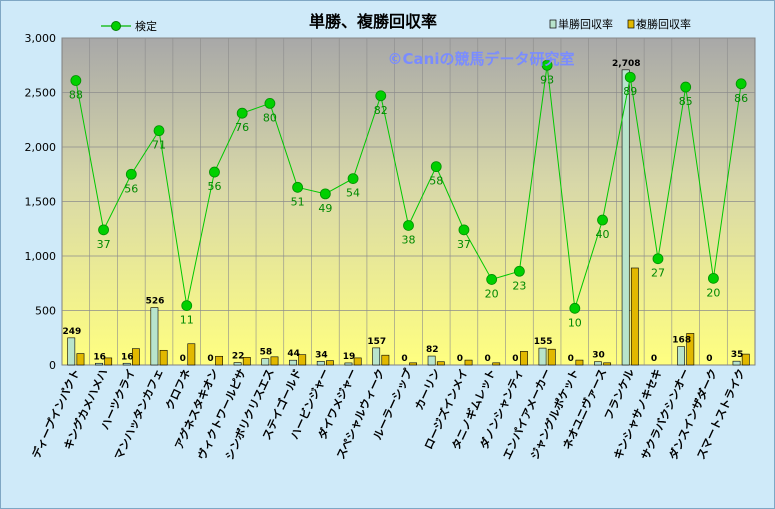 This screenshot has height=509, width=775. Describe the element at coordinates (41, 38) in the screenshot. I see `y-tick-label: 3,000` at that location.